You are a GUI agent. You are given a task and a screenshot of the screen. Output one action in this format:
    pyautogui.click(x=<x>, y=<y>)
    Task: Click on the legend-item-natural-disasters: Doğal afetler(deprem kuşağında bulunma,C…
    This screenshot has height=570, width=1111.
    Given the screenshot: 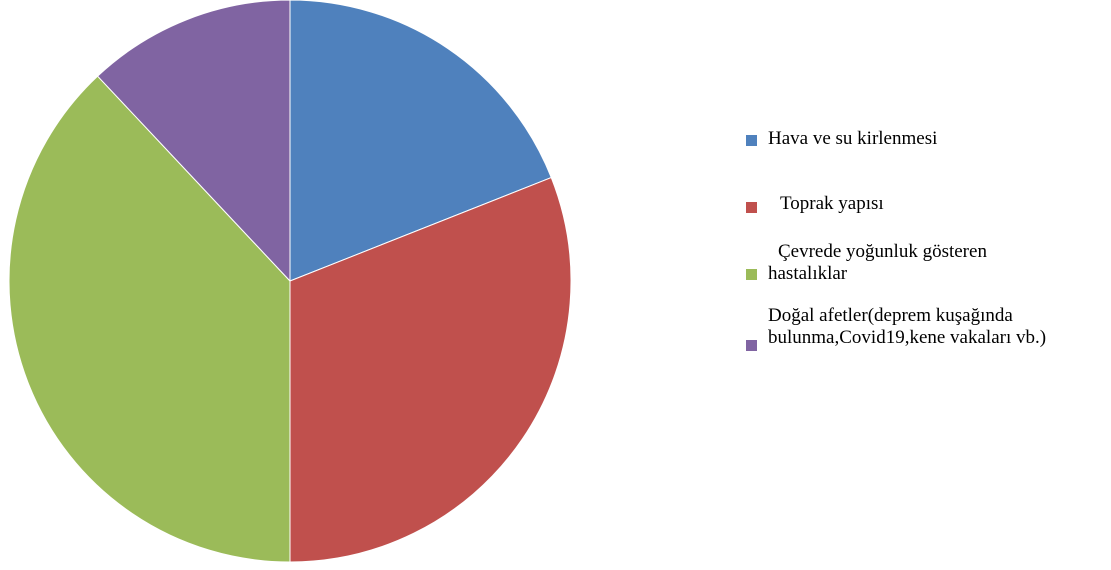 What is the action you would take?
    pyautogui.click(x=924, y=328)
    